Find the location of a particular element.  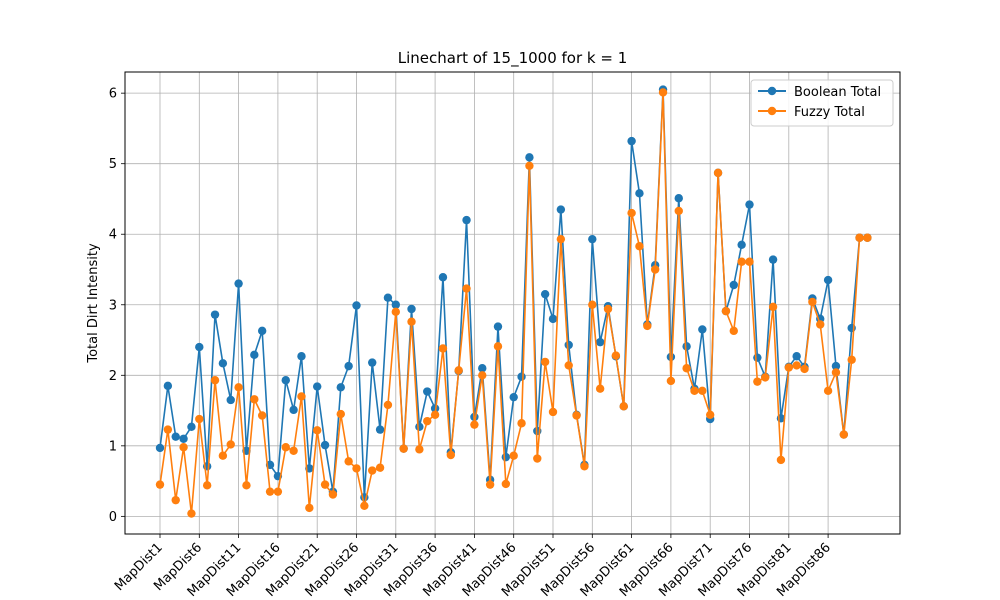

legend-label-boolean-total: Boolean Total is located at coordinates (837, 92).